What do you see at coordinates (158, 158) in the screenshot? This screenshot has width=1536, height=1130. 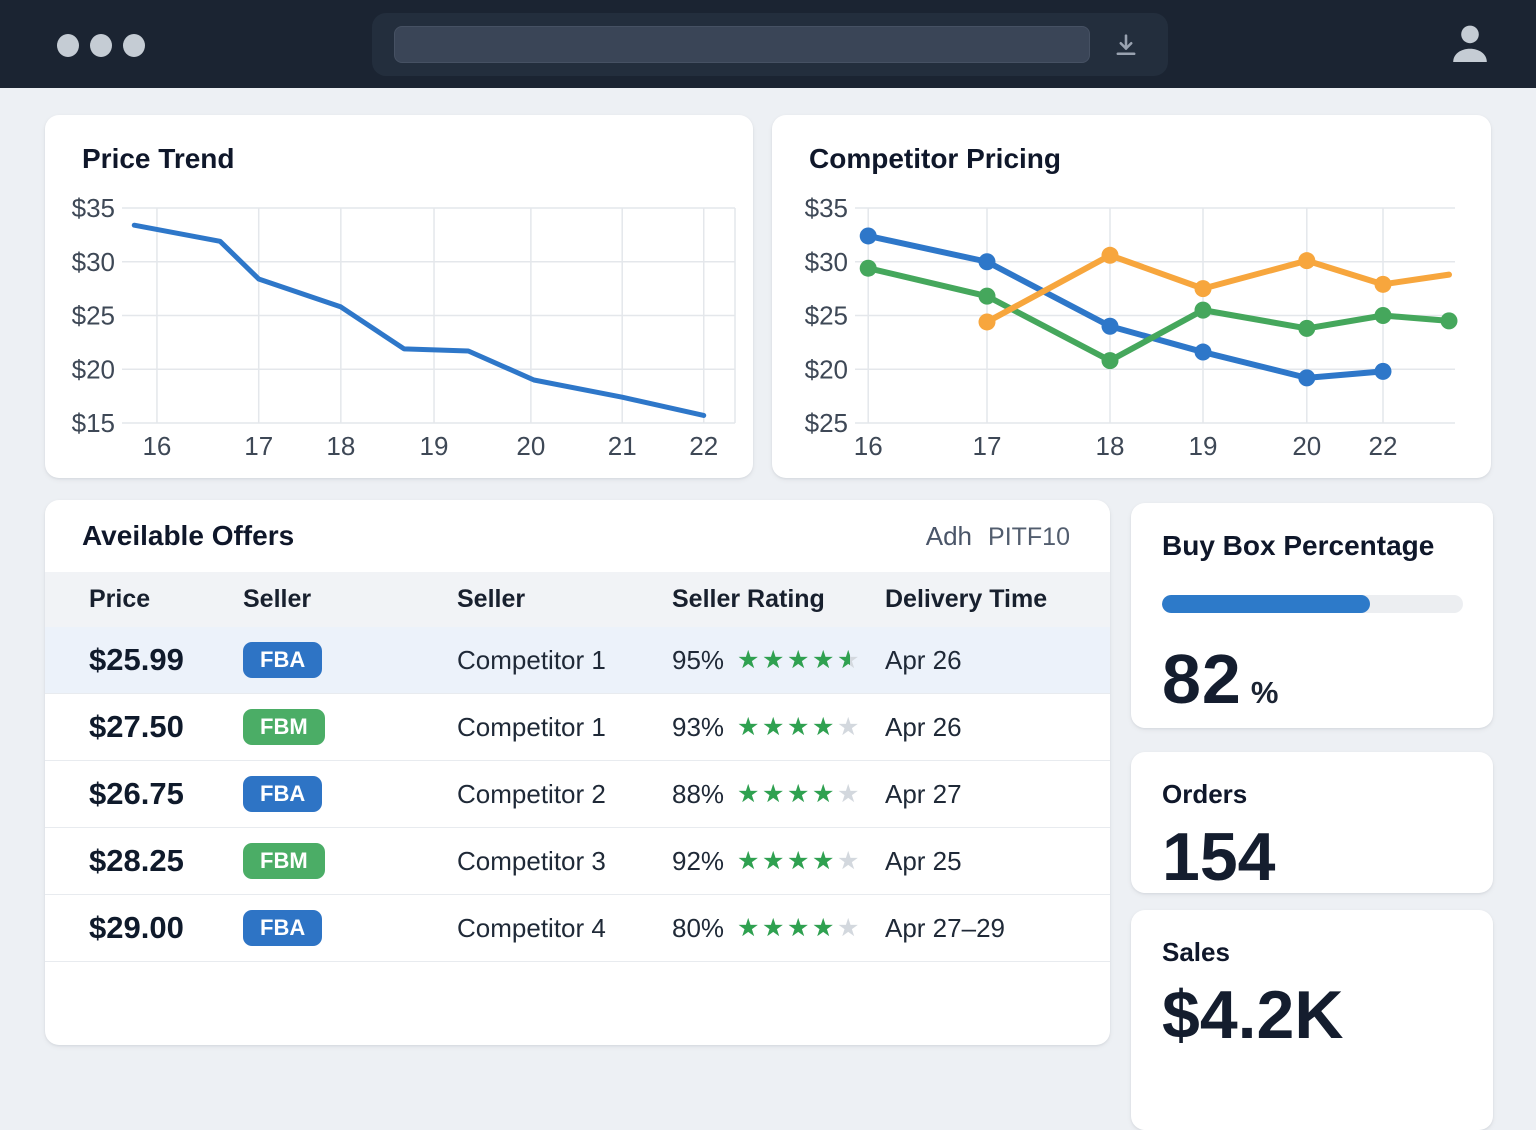 I see `price-trend-title: Price Trend` at bounding box center [158, 158].